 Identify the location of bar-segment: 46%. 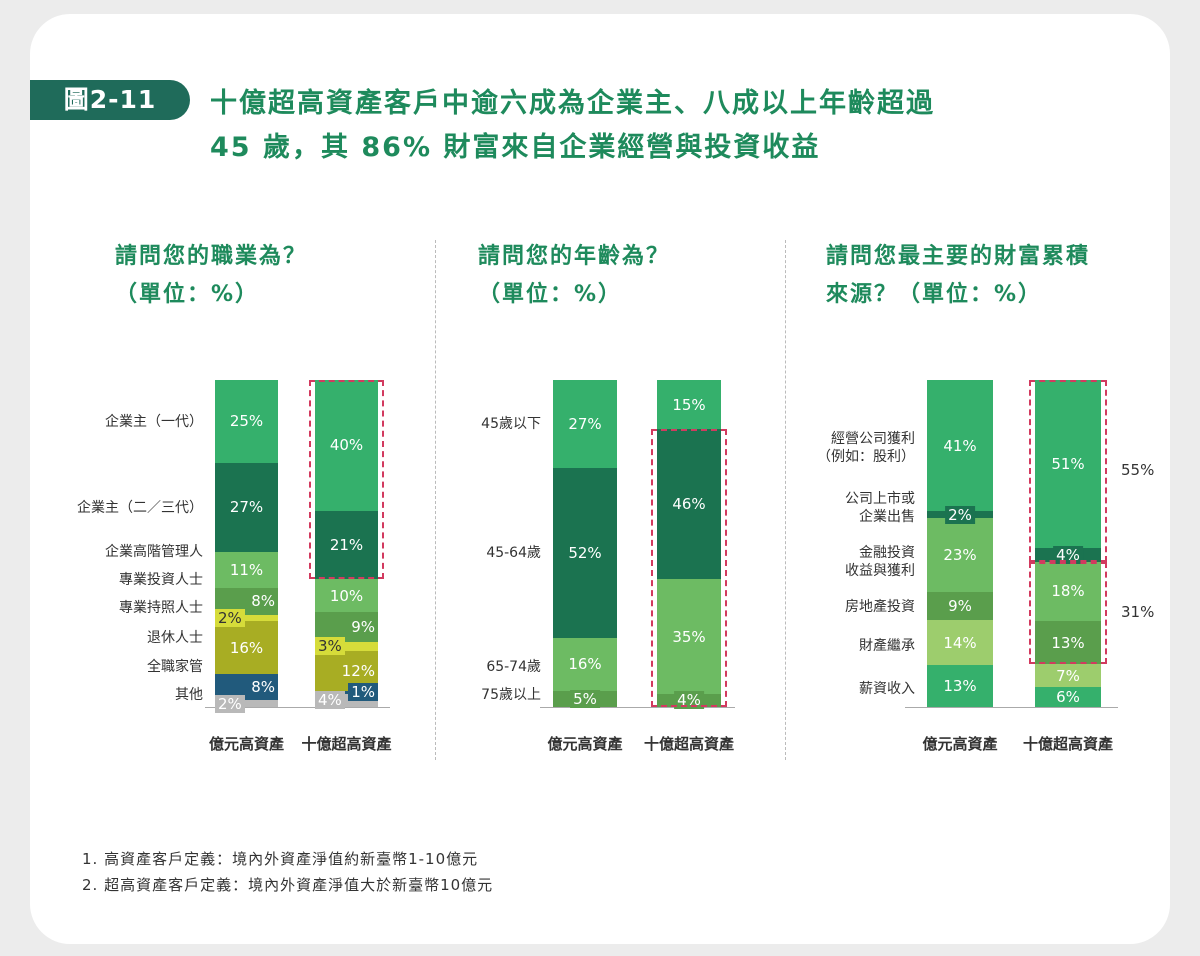
(689, 504).